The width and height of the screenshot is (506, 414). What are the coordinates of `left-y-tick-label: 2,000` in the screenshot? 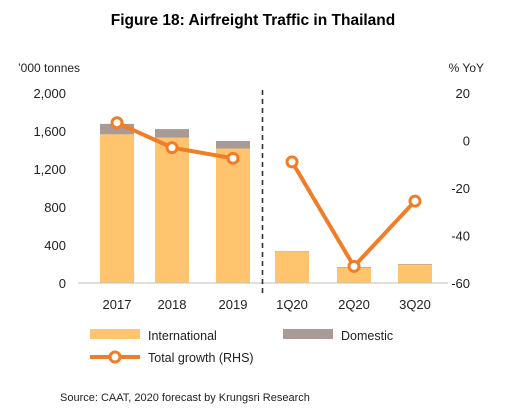 It's located at (49, 93).